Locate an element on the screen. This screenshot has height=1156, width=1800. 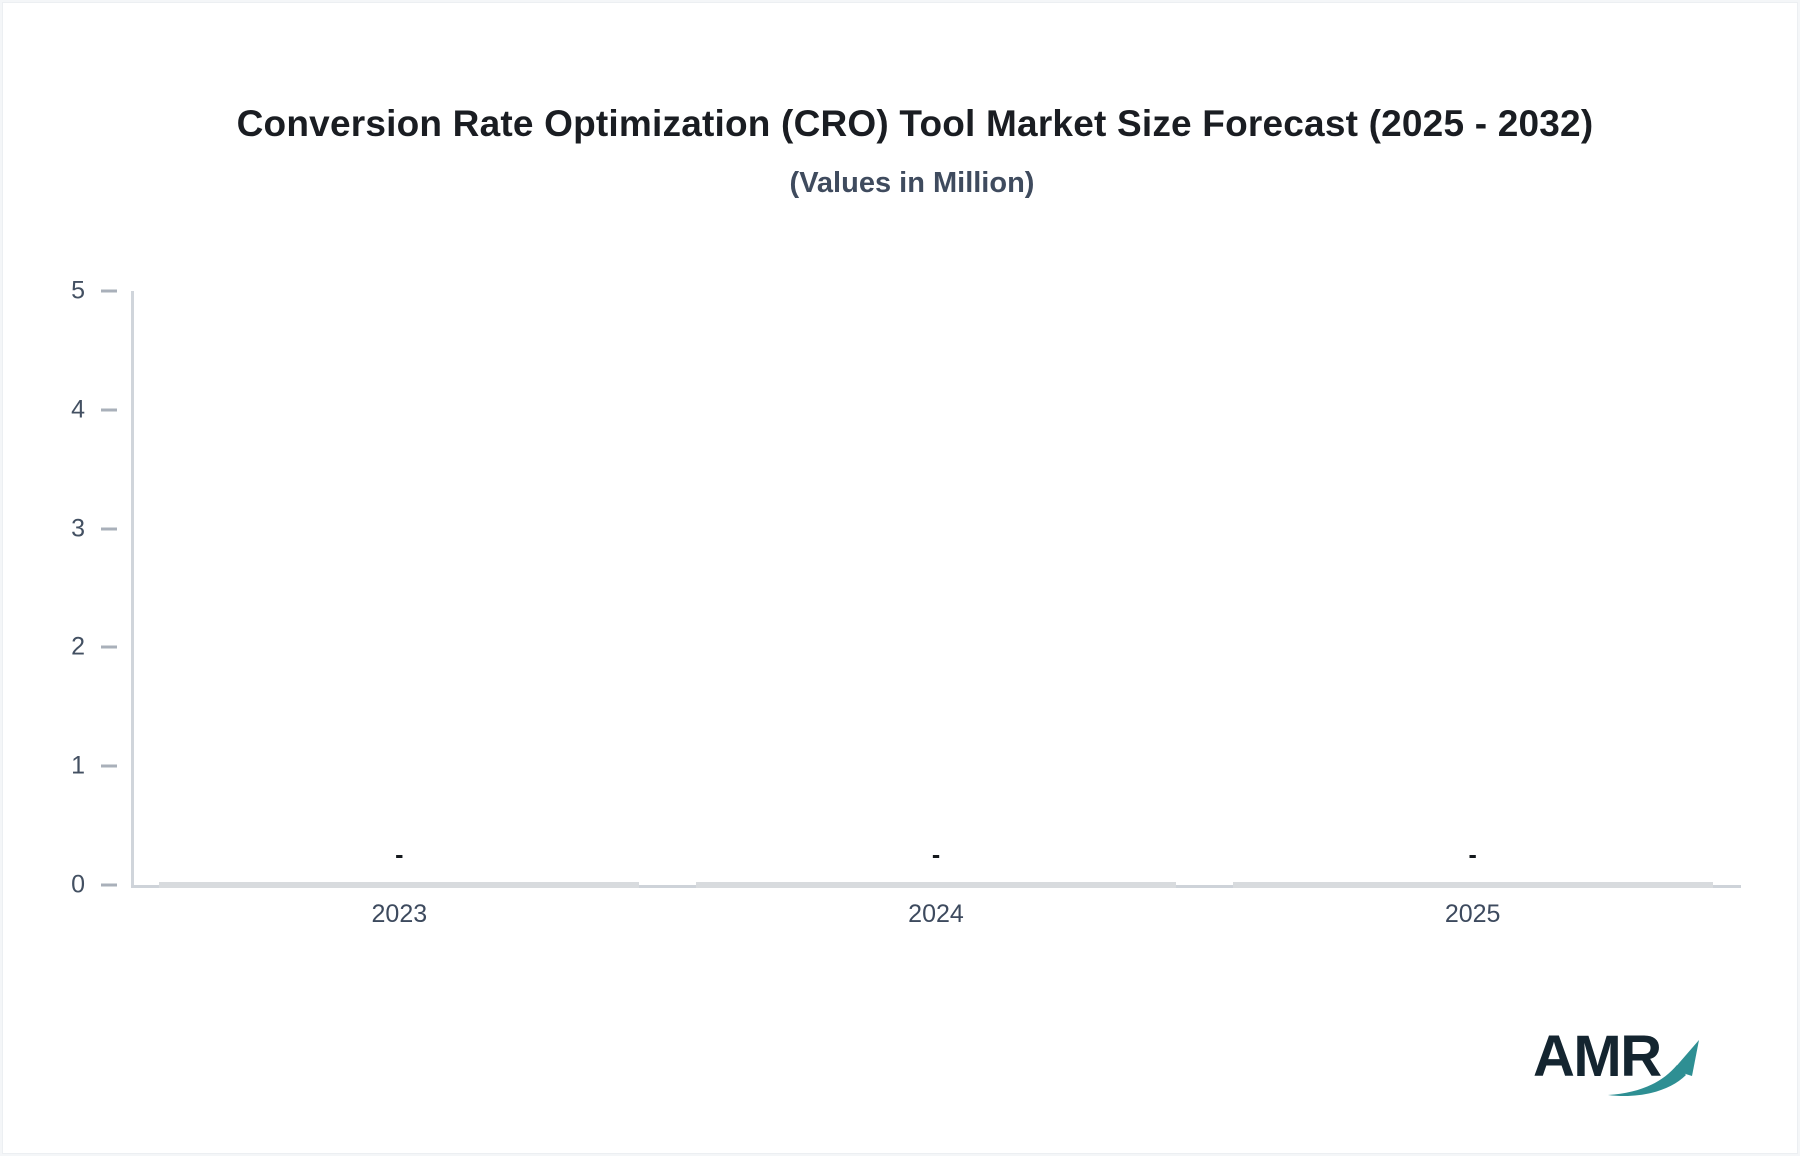
logo-text: AMR is located at coordinates (1597, 1056).